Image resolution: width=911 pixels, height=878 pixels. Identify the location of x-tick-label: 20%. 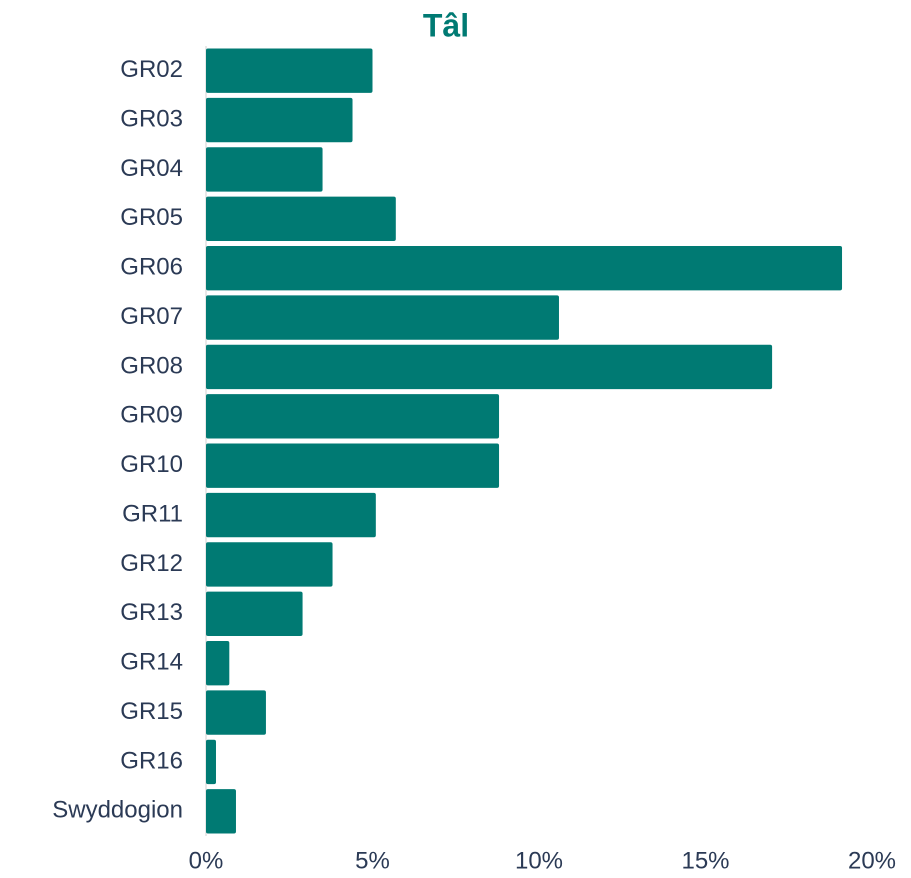
(872, 860).